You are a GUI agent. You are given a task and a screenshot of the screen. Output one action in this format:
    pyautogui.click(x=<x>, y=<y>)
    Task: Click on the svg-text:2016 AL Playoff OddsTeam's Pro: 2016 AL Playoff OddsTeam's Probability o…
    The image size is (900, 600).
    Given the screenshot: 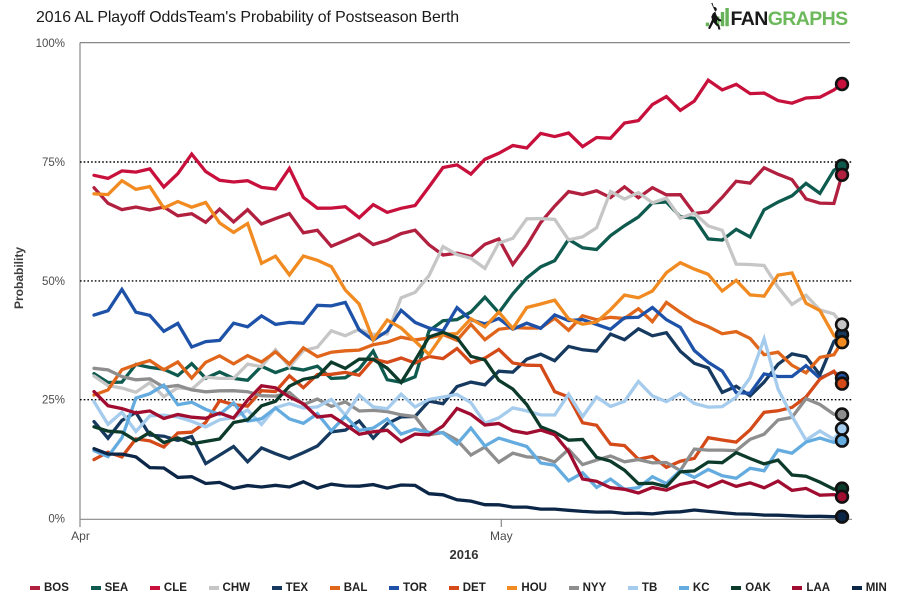 What is the action you would take?
    pyautogui.click(x=247, y=17)
    